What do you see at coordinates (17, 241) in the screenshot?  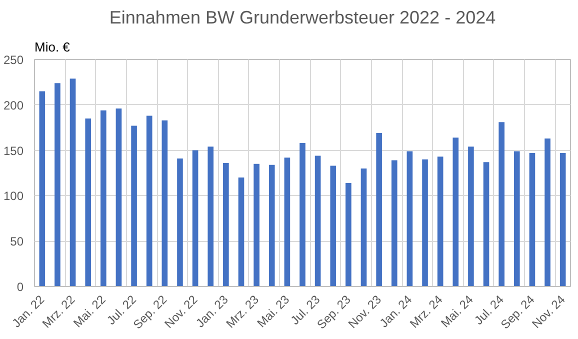 I see `y-tick-label: 50` at bounding box center [17, 241].